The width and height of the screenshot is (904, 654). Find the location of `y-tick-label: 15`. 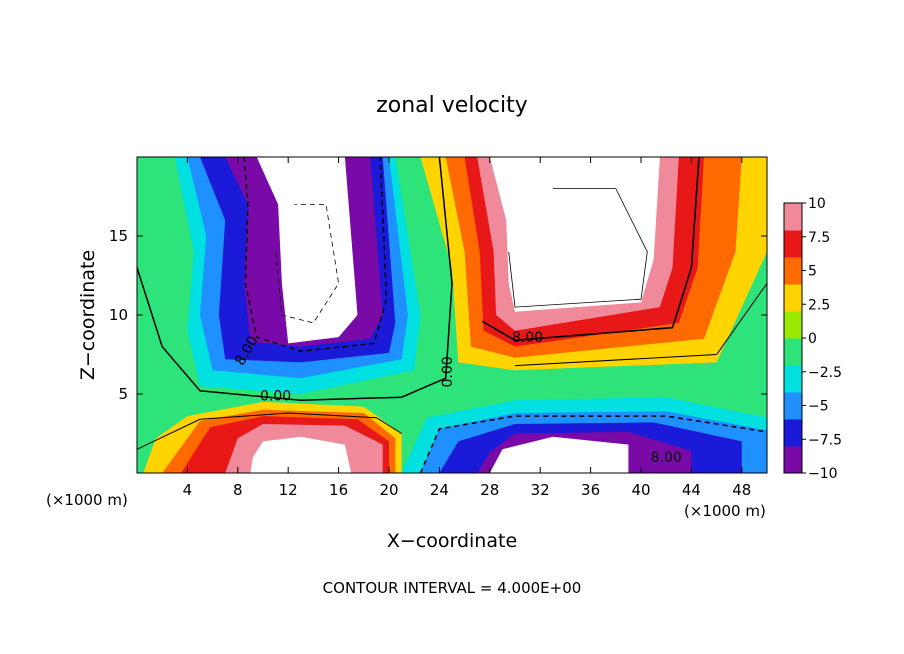

y-tick-label: 15 is located at coordinates (118, 236).